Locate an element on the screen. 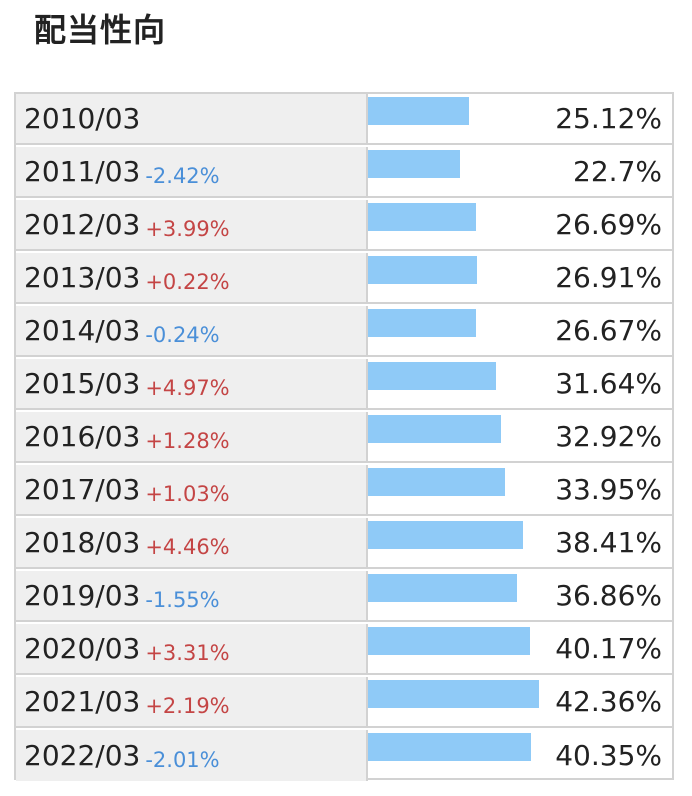 This screenshot has width=692, height=796. bar-cell: 40.35% is located at coordinates (520, 755).